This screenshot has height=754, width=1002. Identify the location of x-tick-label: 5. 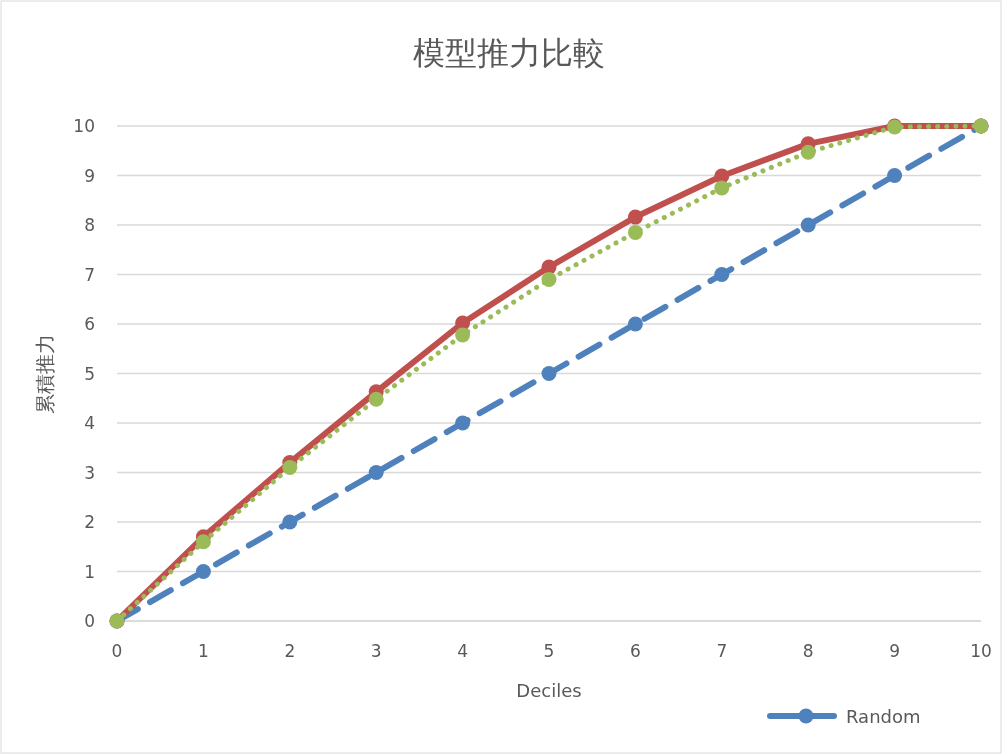
(549, 651).